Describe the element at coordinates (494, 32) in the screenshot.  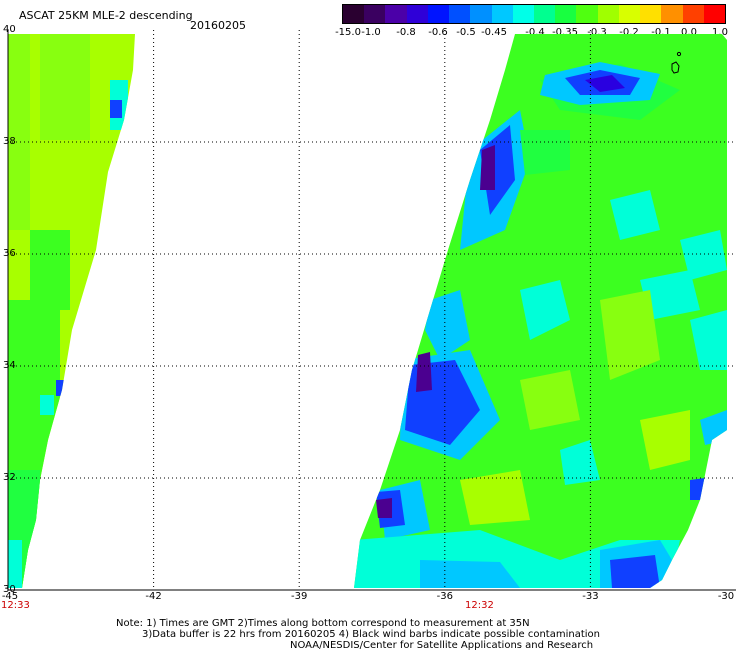
I see `legend-tick-label: -0.45` at that location.